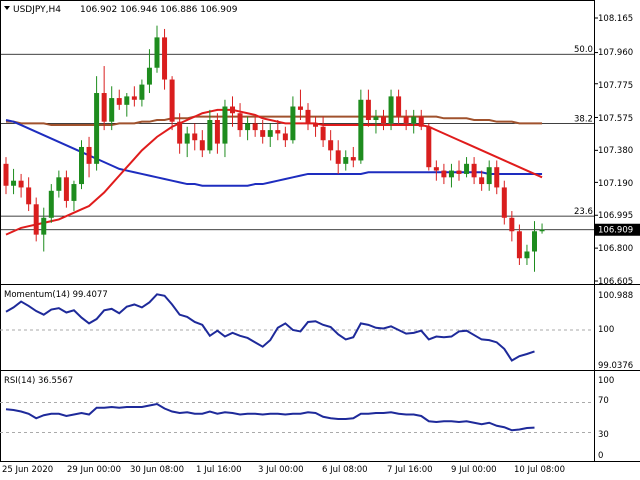 The image size is (640, 480). I want to click on fib-level-23-label: 23.6, so click(583, 212).